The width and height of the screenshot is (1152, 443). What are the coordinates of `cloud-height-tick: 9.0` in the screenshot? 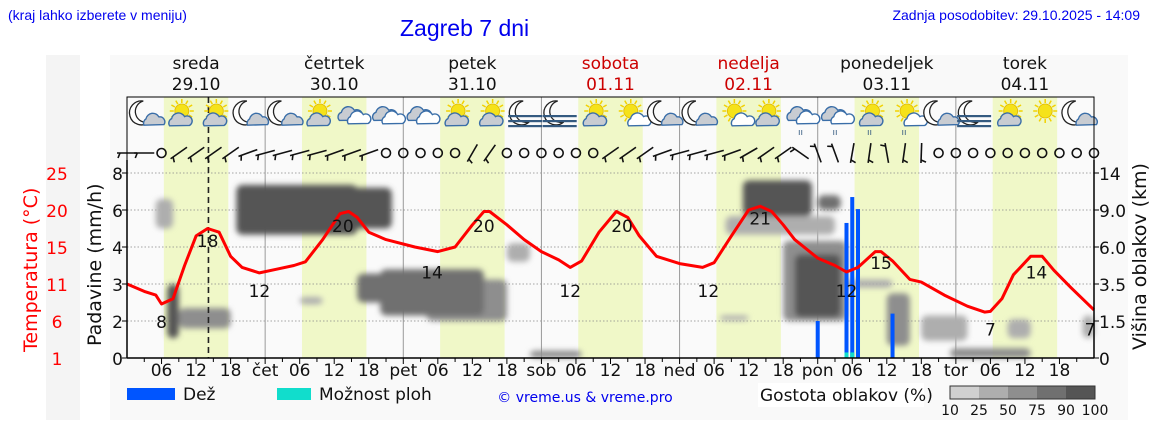 It's located at (1112, 212).